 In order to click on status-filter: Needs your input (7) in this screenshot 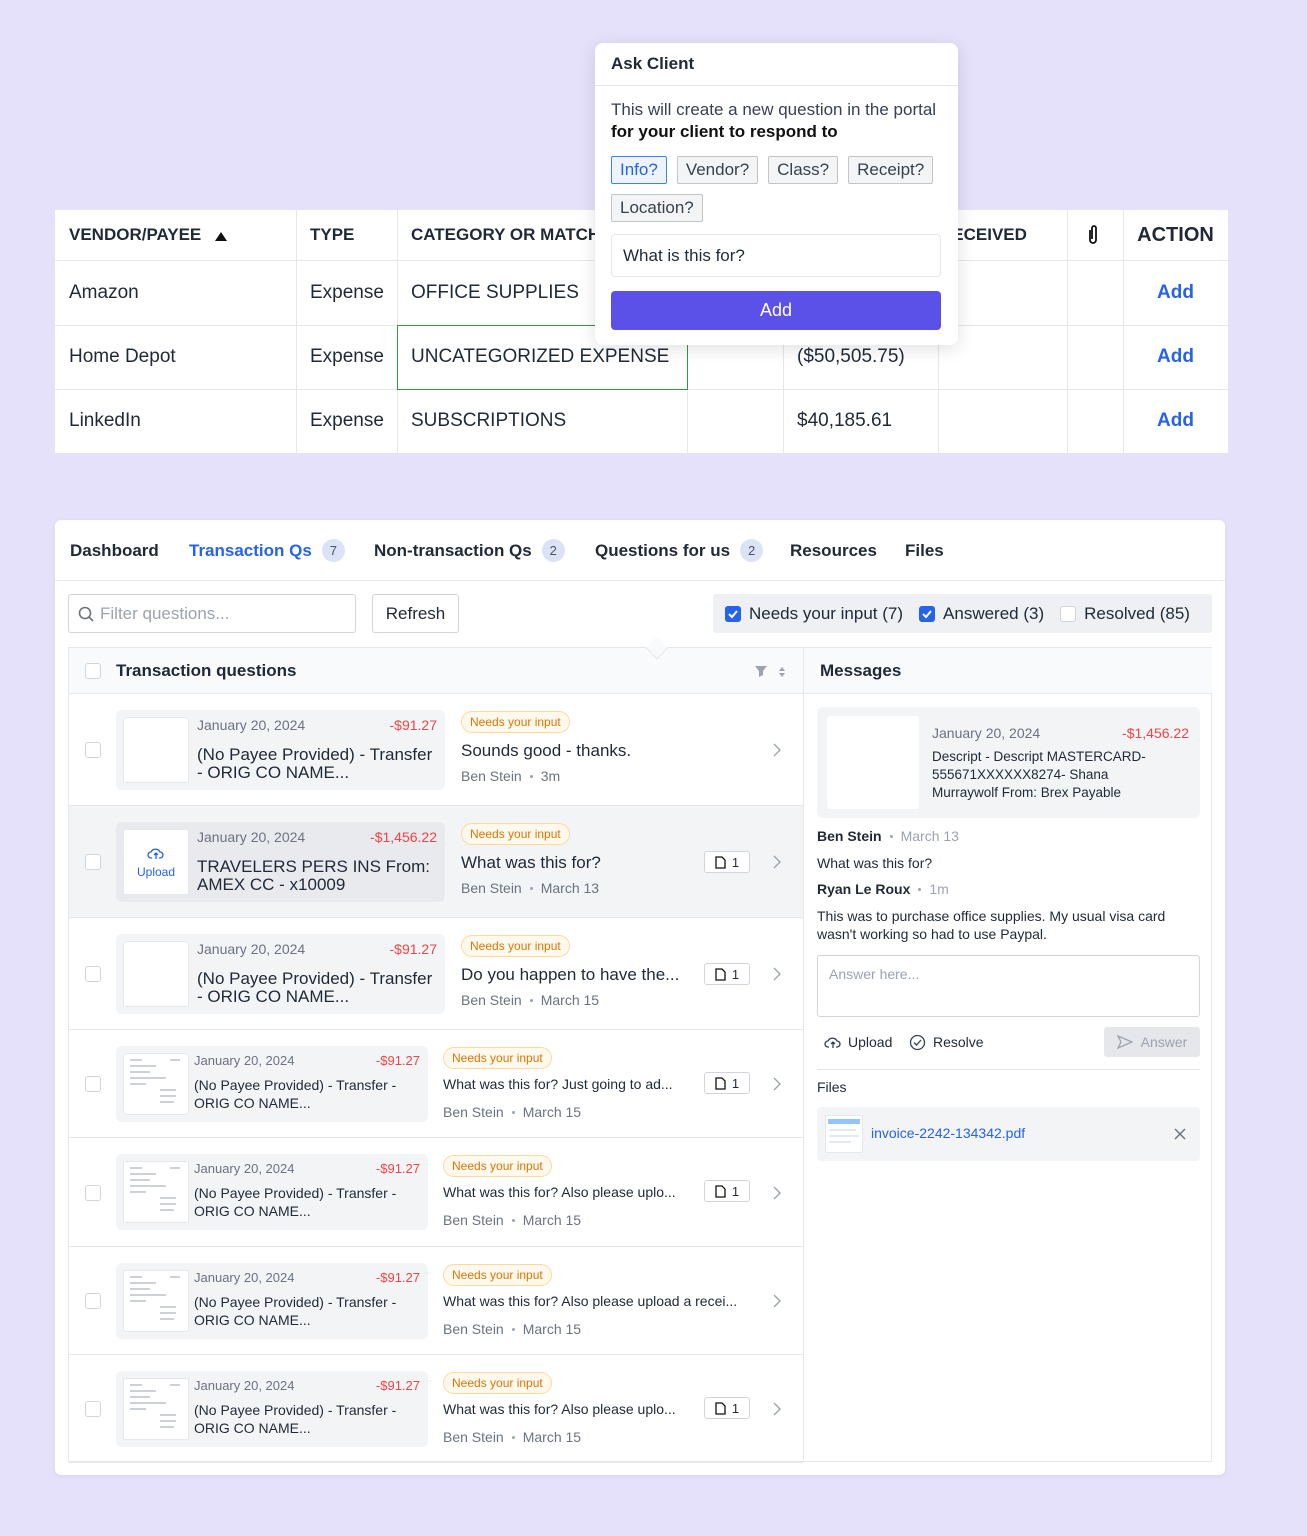, I will do `click(814, 614)`.